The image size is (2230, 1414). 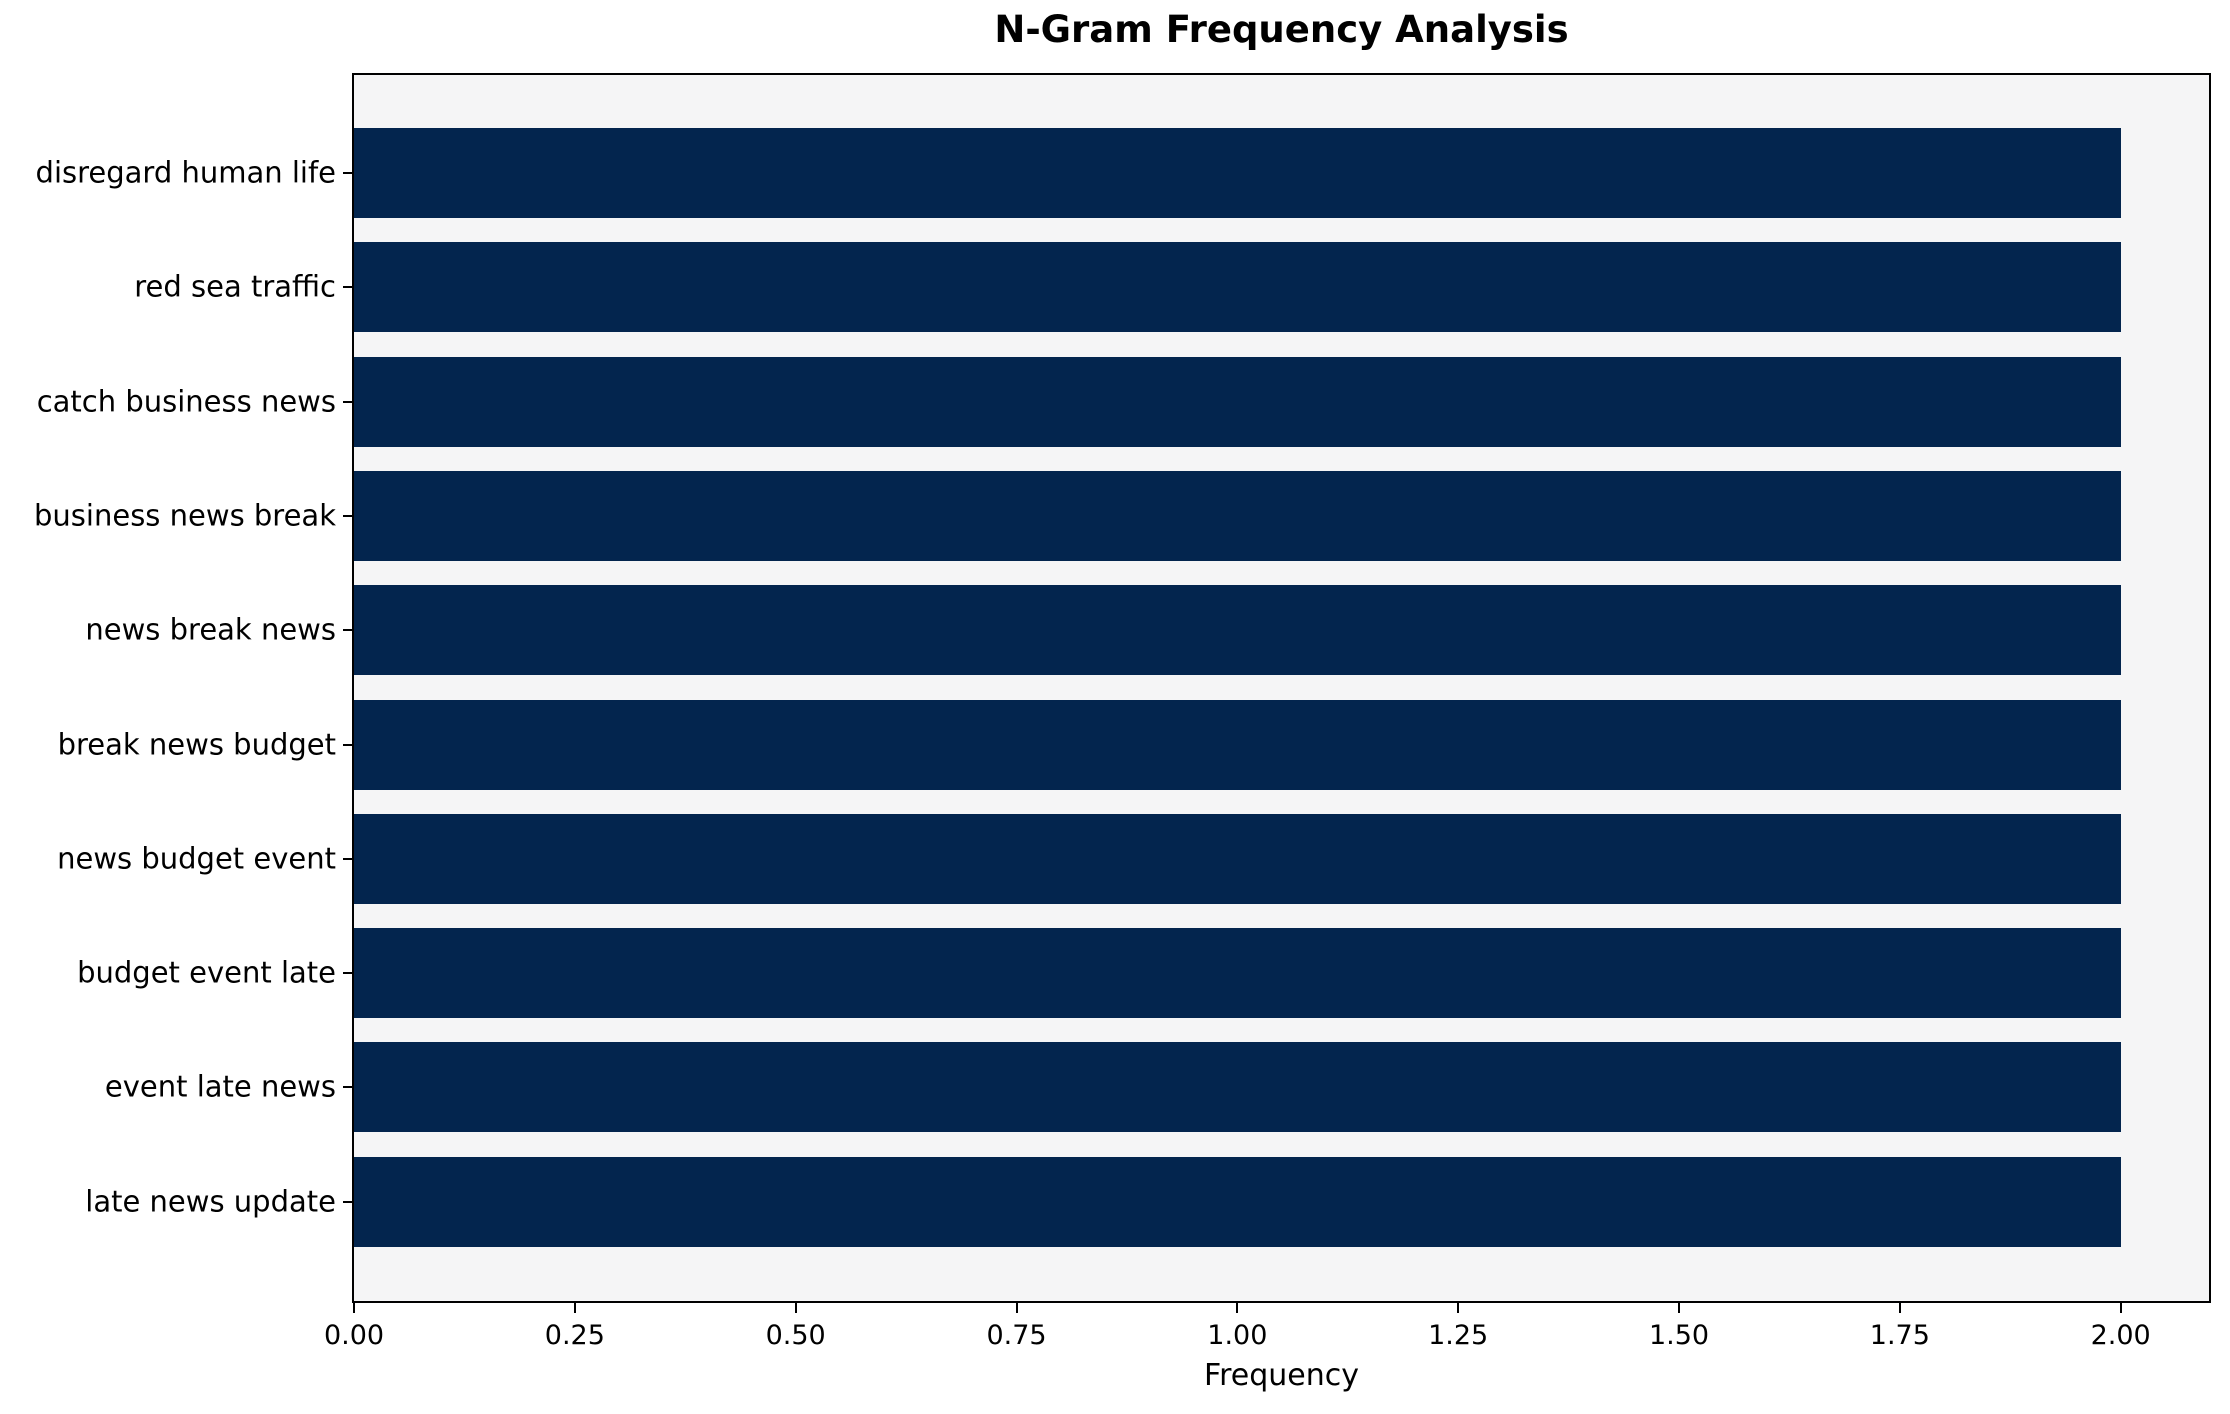 What do you see at coordinates (196, 744) in the screenshot?
I see `y-tick-label: break news budget` at bounding box center [196, 744].